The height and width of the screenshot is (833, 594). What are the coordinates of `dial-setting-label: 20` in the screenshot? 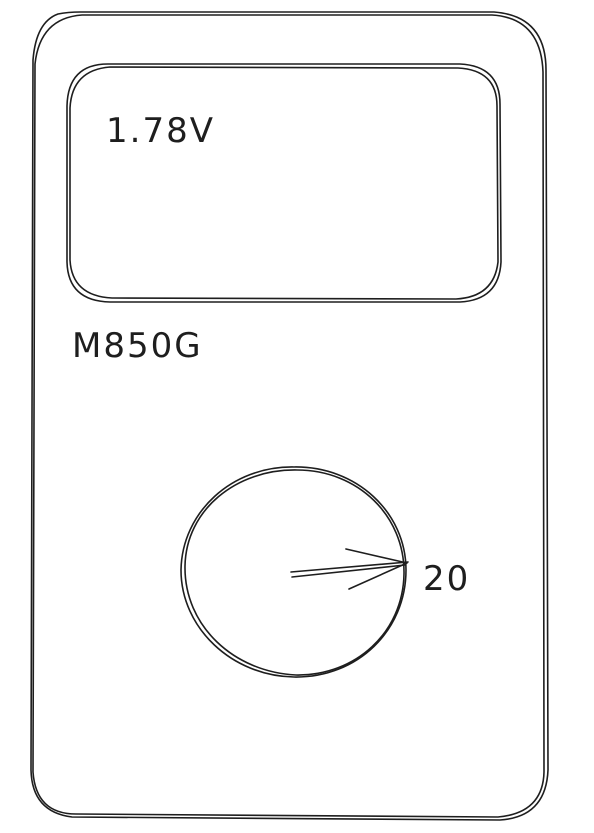 It's located at (446, 579).